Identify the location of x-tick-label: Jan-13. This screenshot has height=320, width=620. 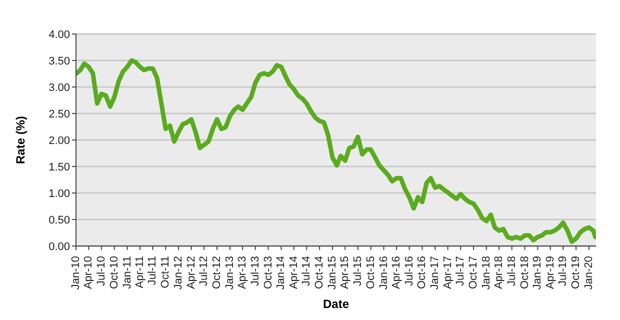
(230, 273).